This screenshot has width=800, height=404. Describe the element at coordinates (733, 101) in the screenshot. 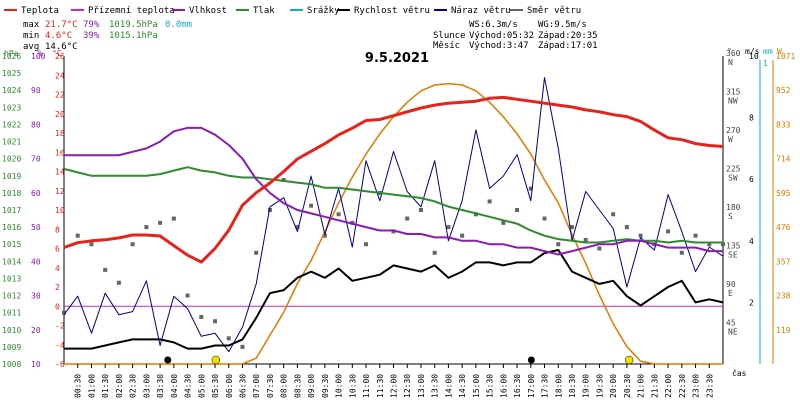

I see `tick-dir-label-1: NW` at that location.